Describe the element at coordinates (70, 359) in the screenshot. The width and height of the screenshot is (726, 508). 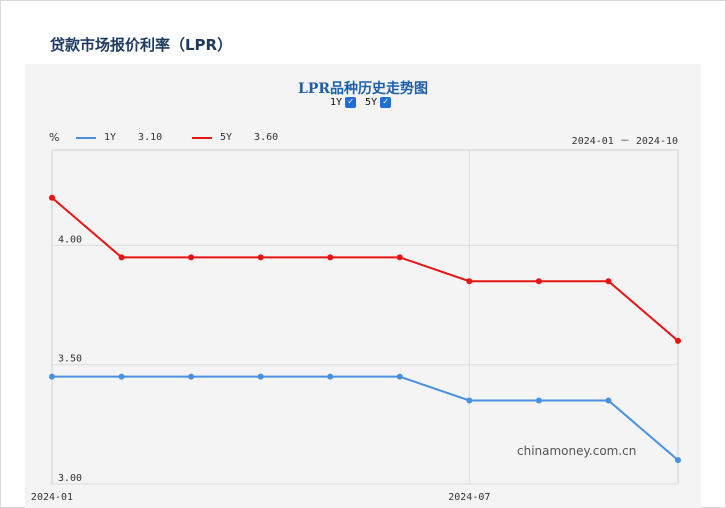
I see `y-tick-label: 3.50` at that location.